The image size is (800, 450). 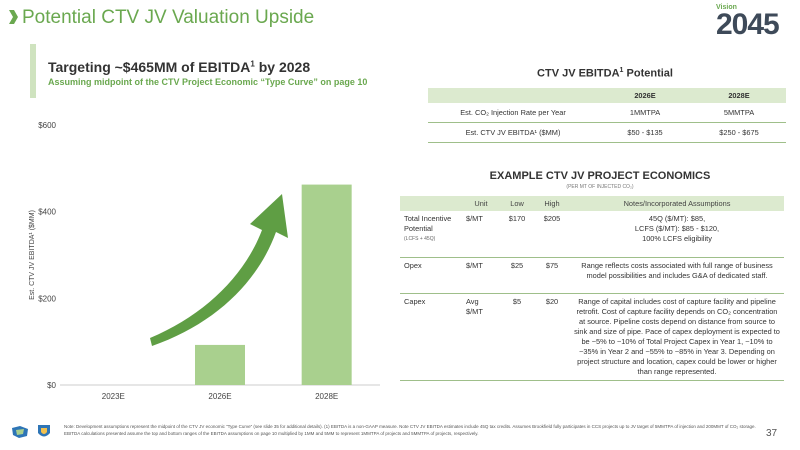 What do you see at coordinates (517, 234) in the screenshot?
I see `row-low: $170` at bounding box center [517, 234].